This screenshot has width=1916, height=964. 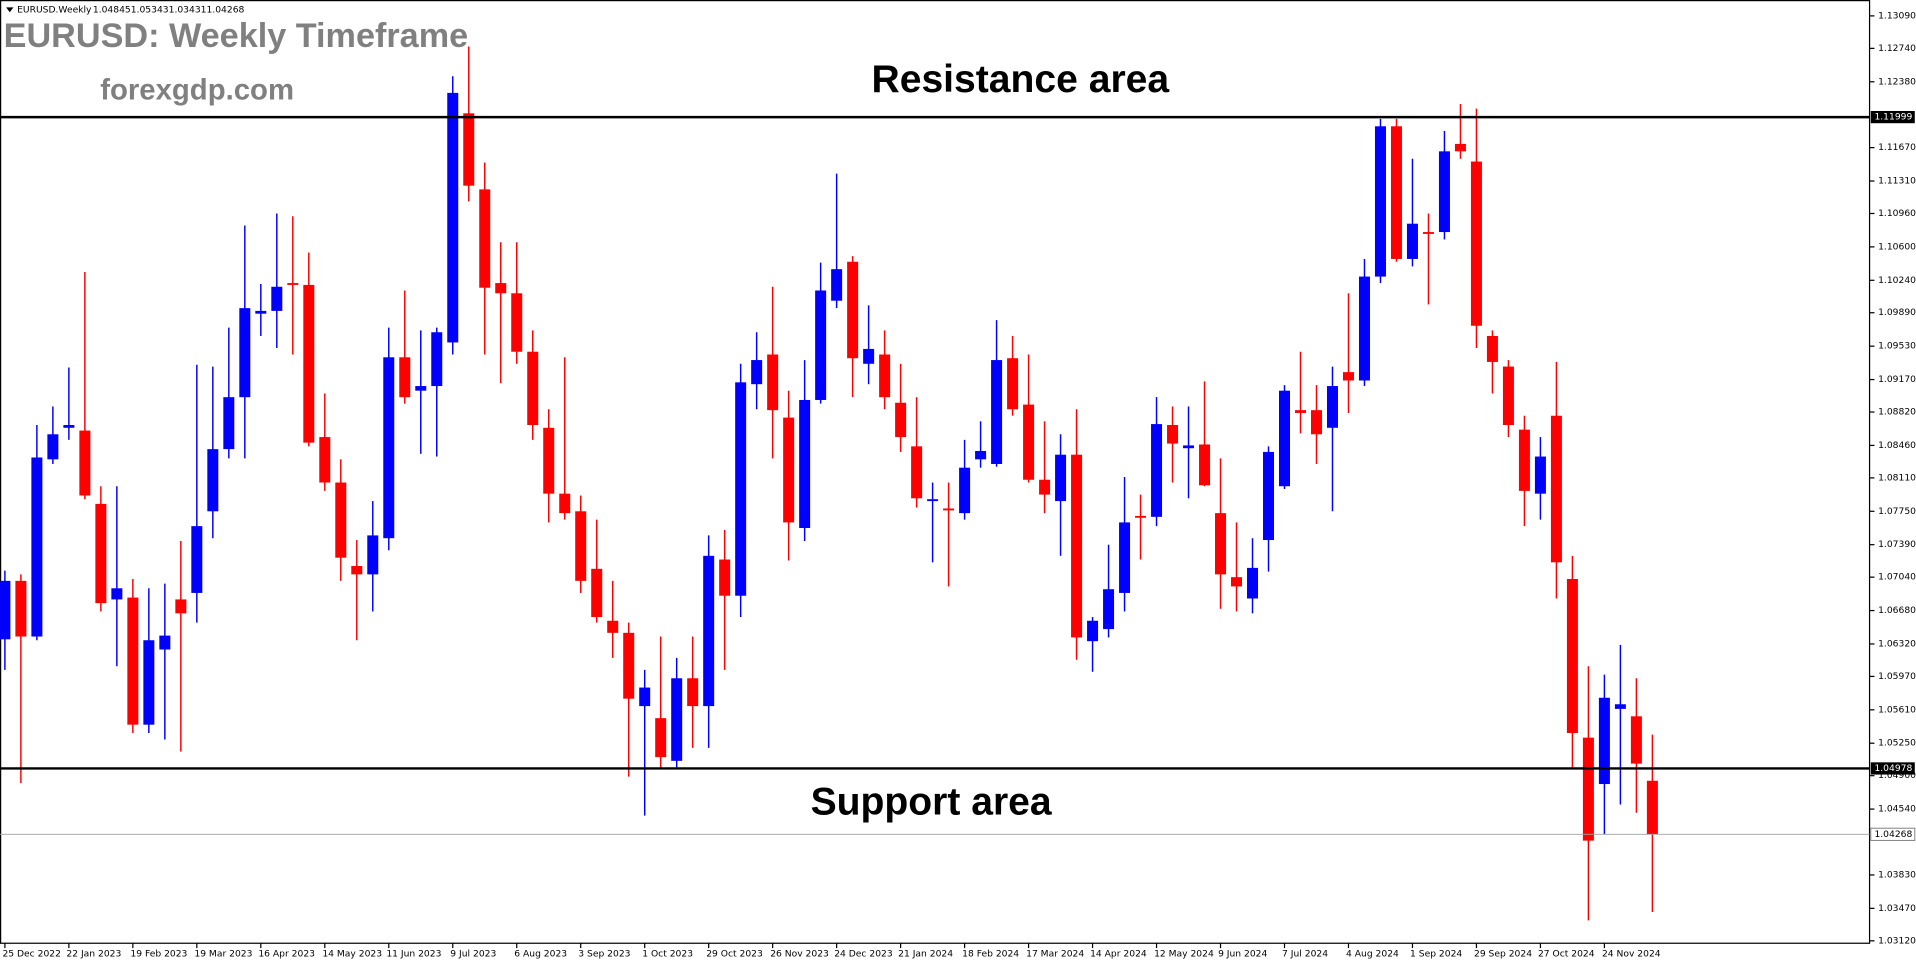 I want to click on y-tick-label: 1.12380, so click(x=1897, y=81).